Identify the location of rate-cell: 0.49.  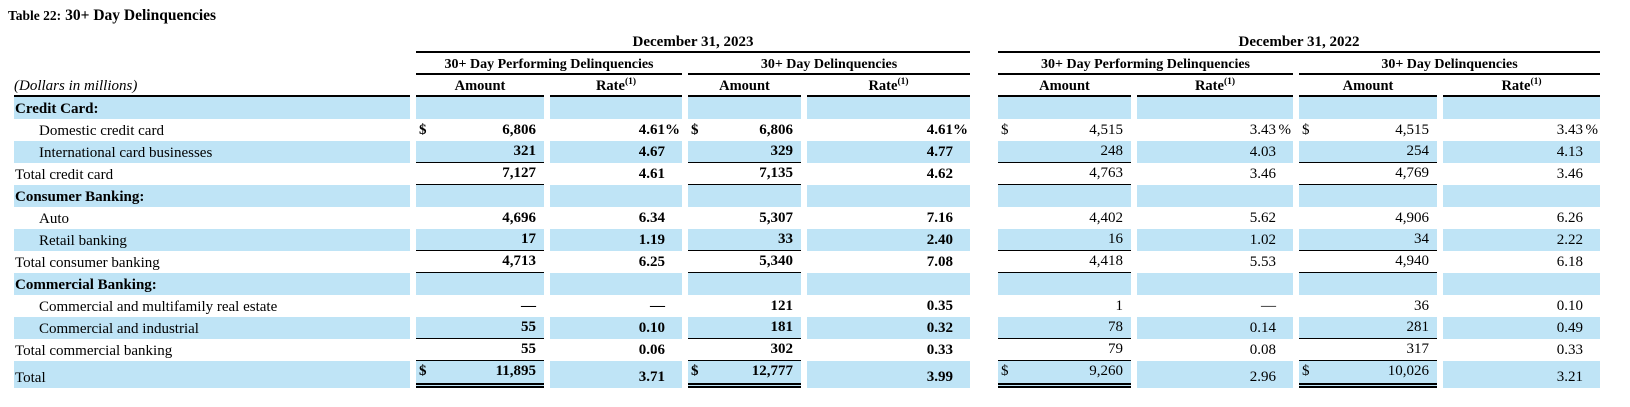
(1521, 328).